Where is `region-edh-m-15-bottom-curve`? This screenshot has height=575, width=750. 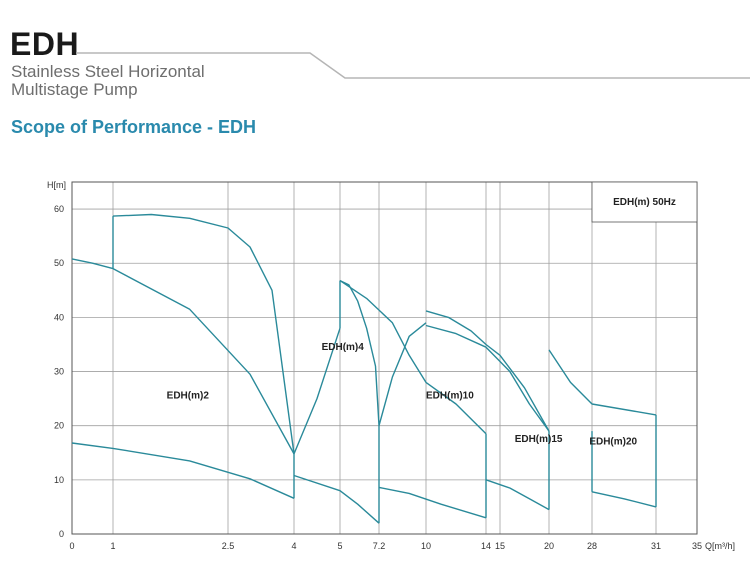 region-edh-m-15-bottom-curve is located at coordinates (517, 495).